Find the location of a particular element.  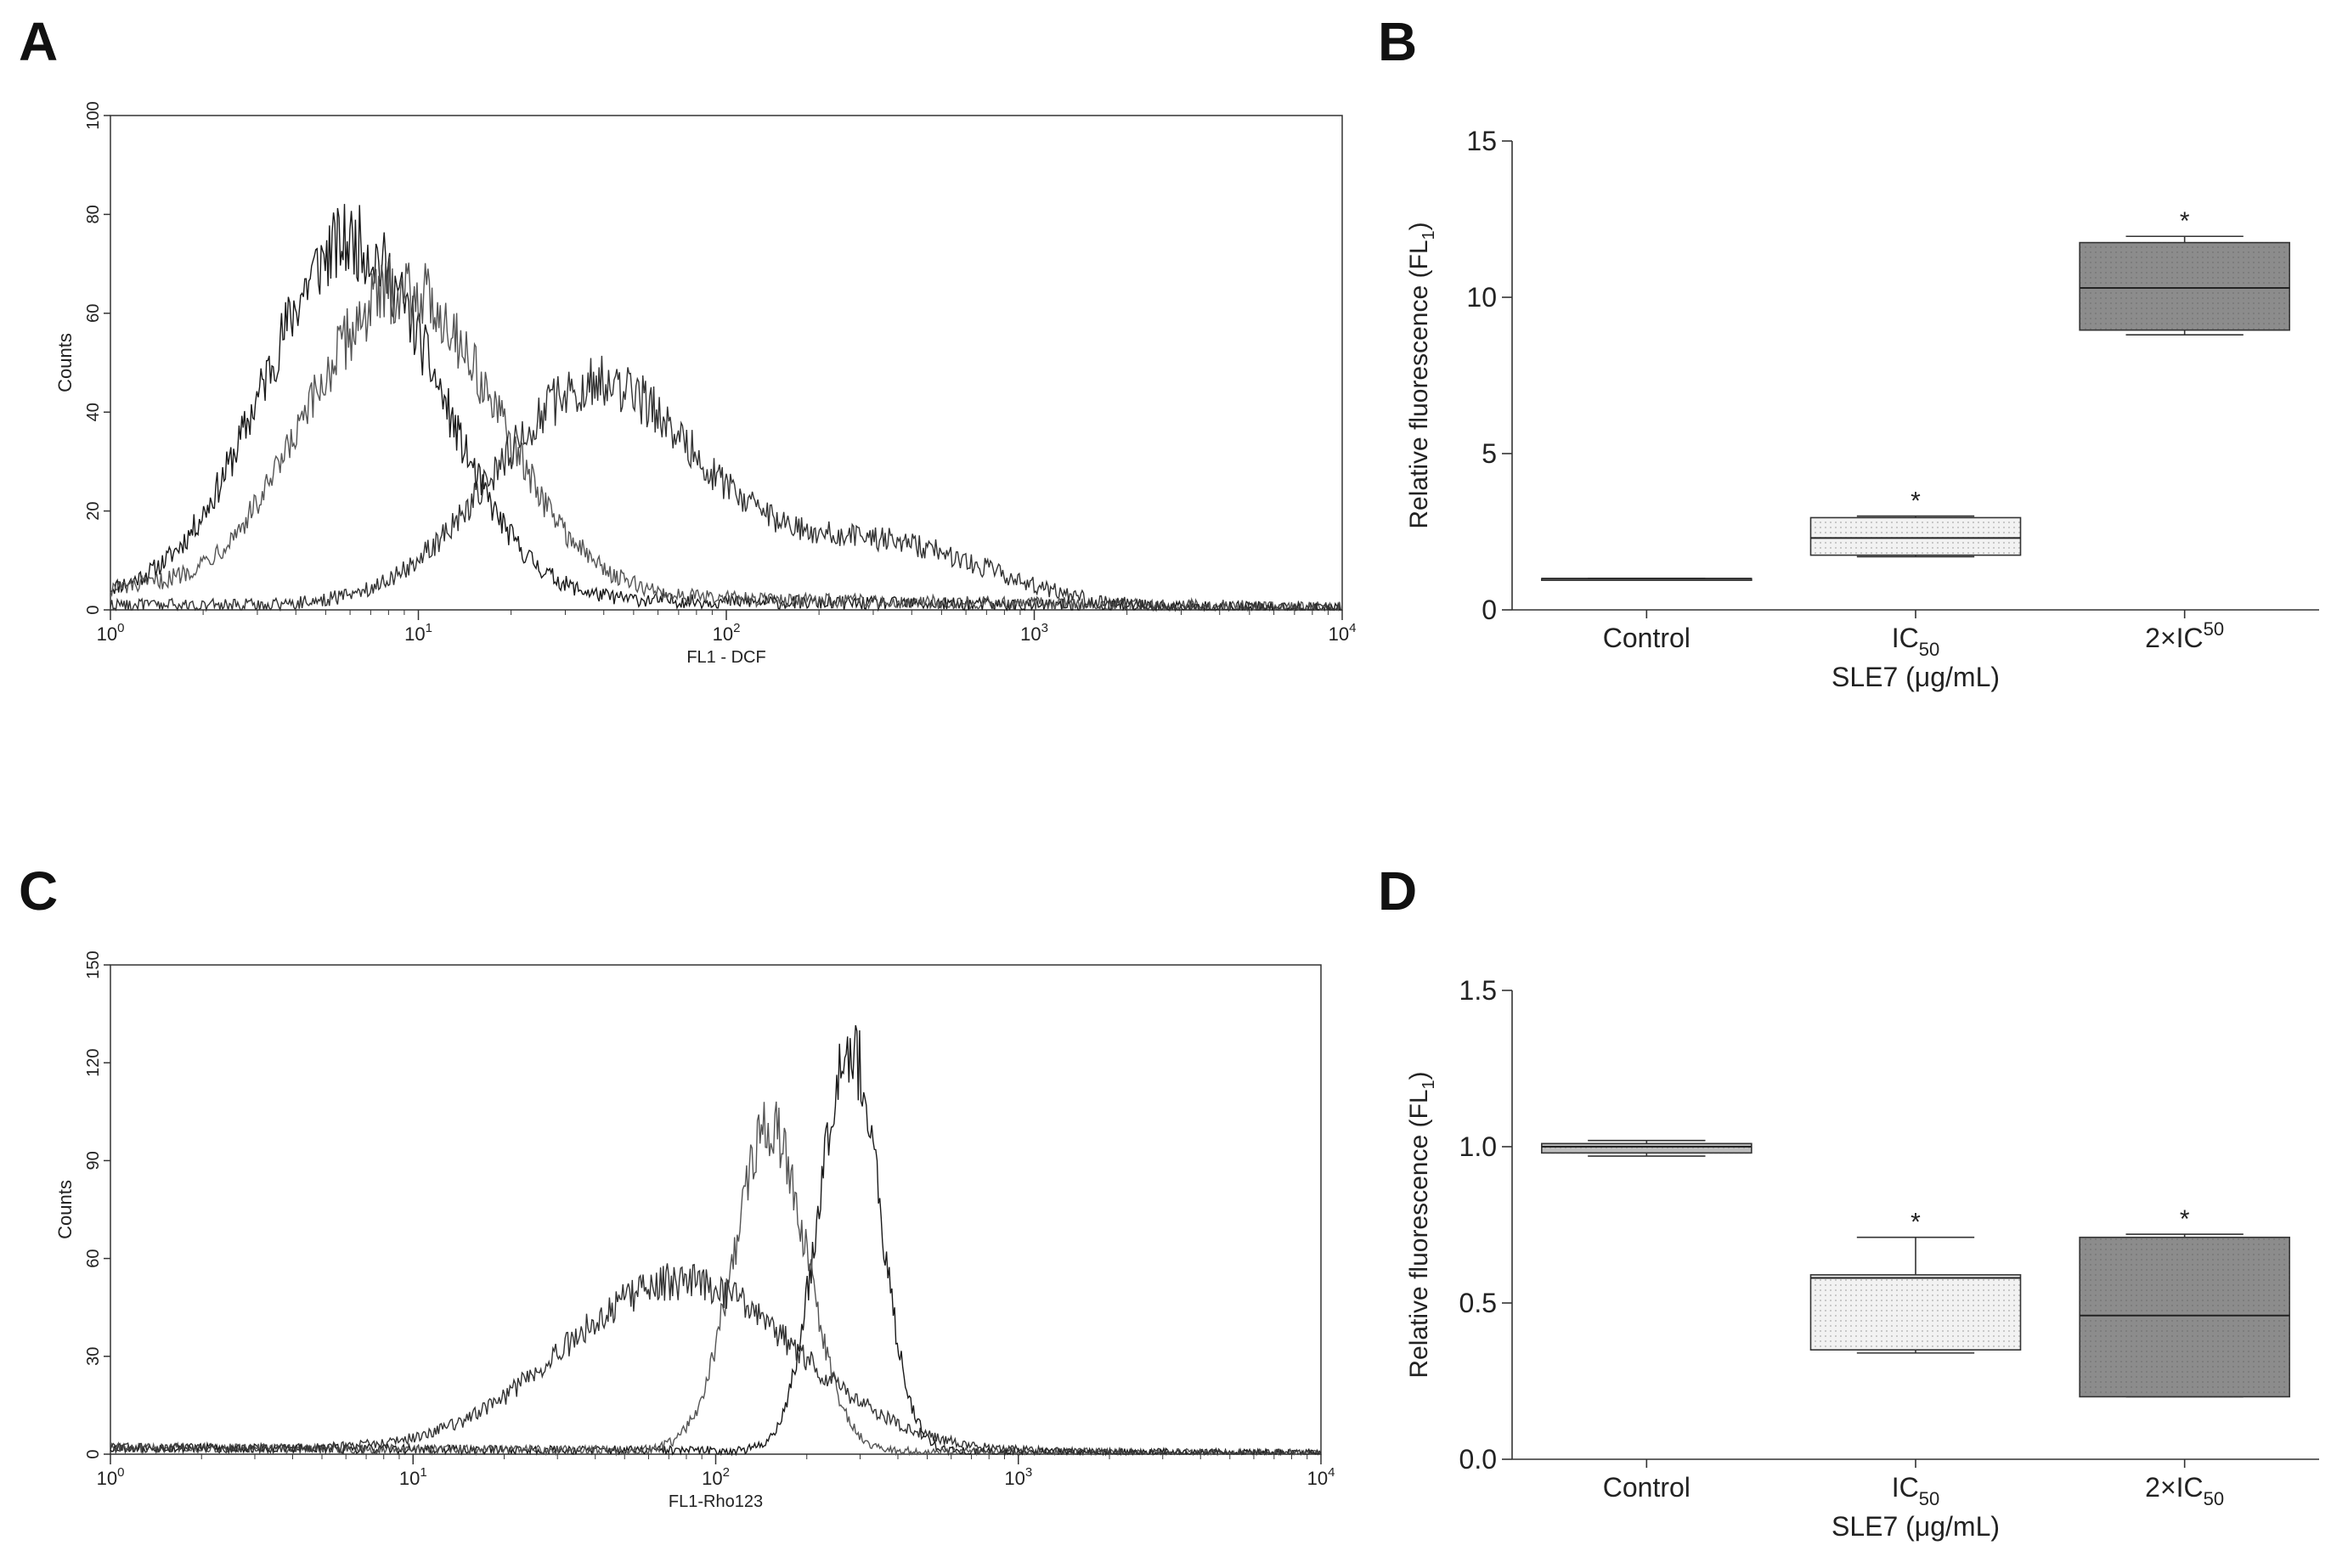

y-tick-label: 120 is located at coordinates (93, 1063).